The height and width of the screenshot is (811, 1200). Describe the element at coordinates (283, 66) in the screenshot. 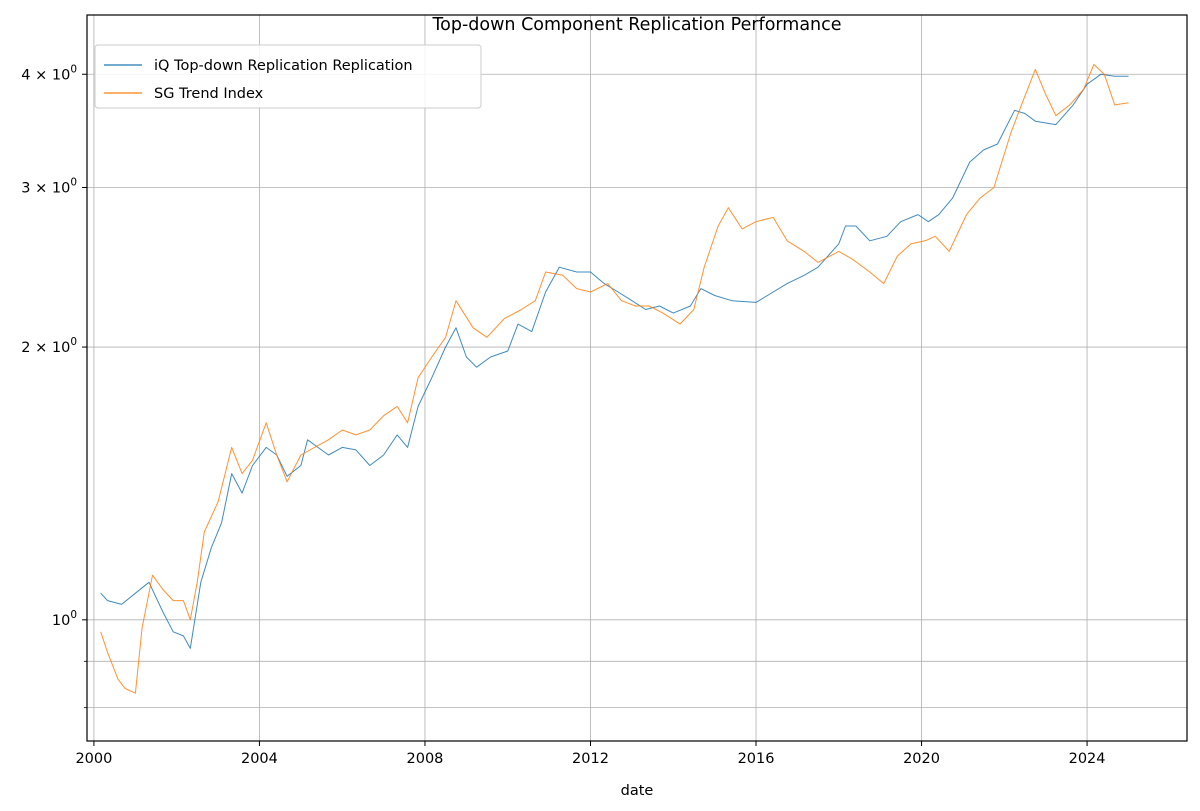

I see `legend-label: iQ Top-down Replication Replication` at that location.